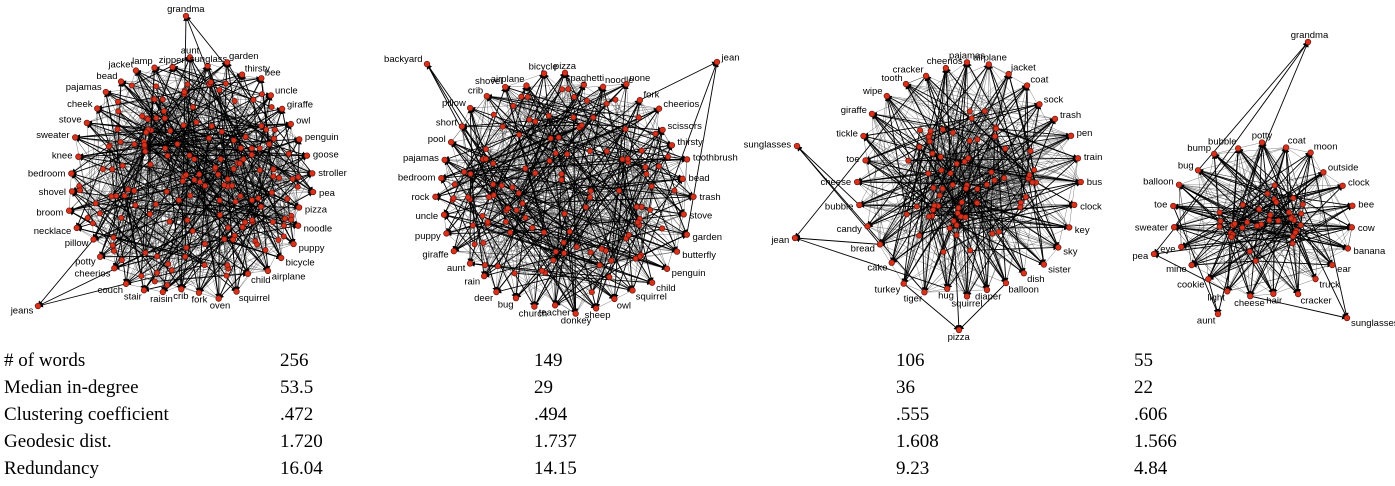 This screenshot has height=486, width=1395. Describe the element at coordinates (435, 255) in the screenshot. I see `word-label: giraffe` at that location.